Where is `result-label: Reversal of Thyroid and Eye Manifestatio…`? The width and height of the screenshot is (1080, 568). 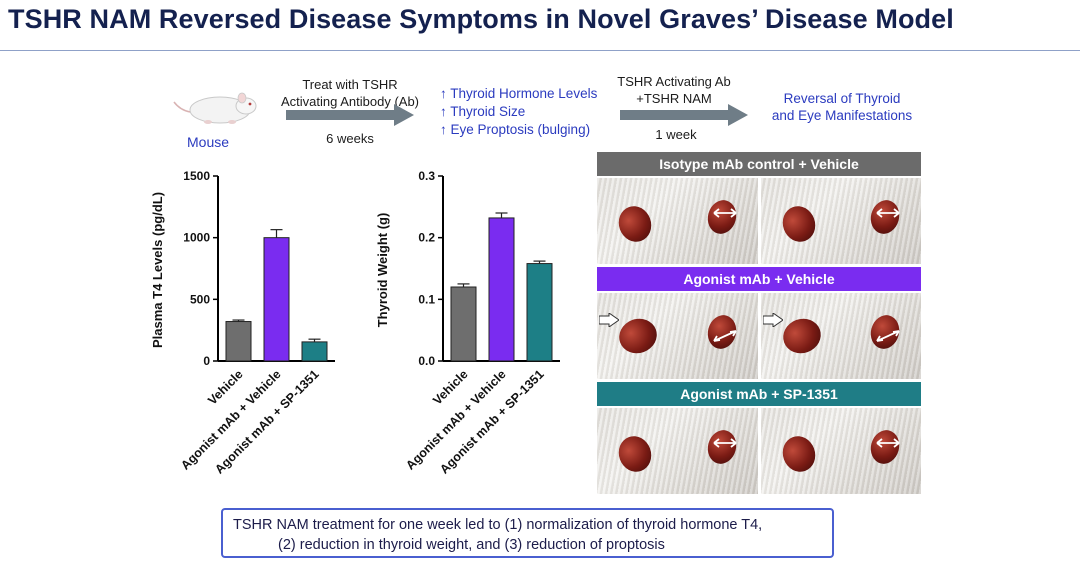 result-label: Reversal of Thyroid and Eye Manifestatio… is located at coordinates (842, 107).